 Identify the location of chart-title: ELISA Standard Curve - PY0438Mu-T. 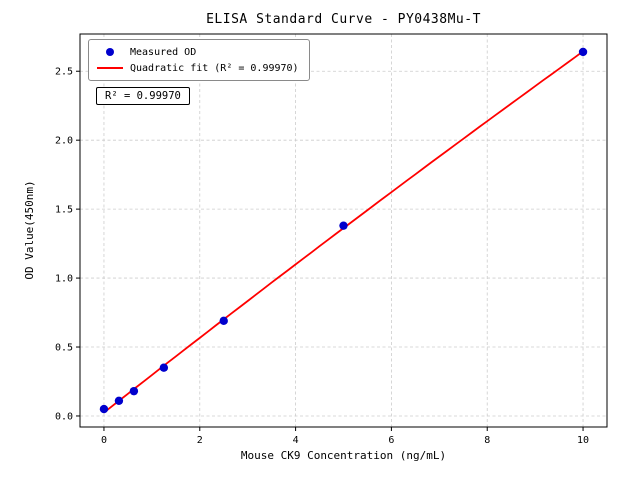
(343, 19).